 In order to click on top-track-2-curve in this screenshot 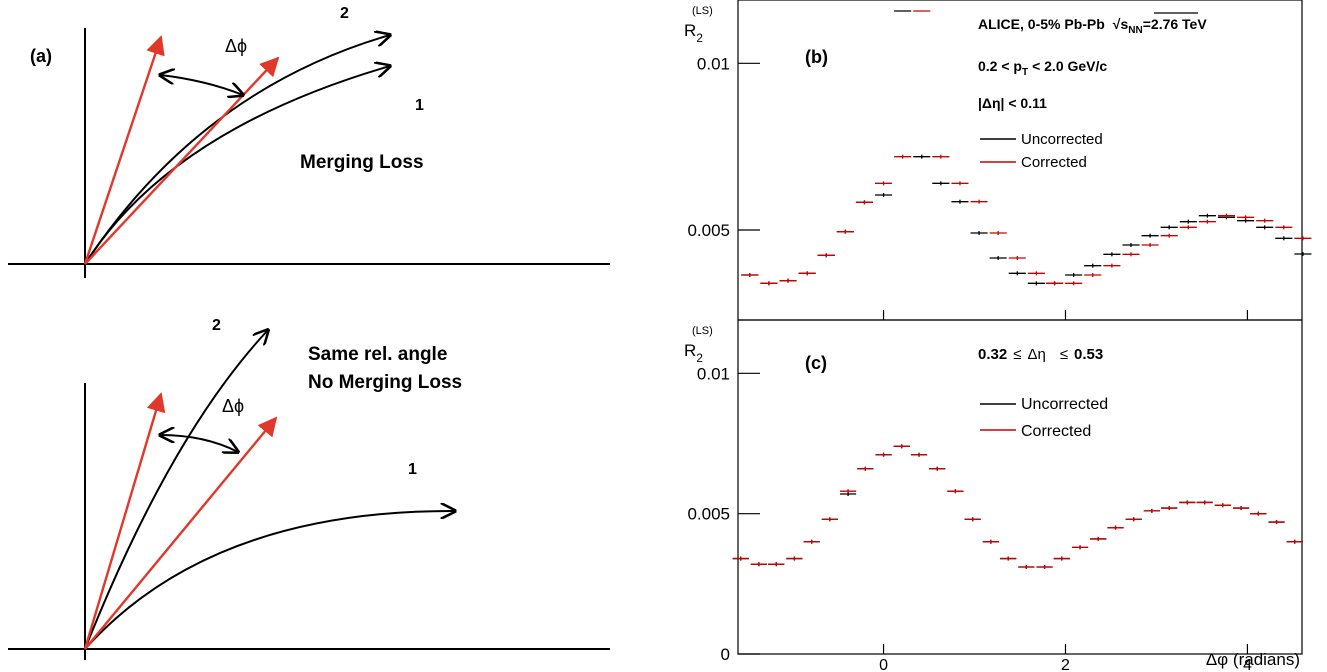, I will do `click(237, 150)`.